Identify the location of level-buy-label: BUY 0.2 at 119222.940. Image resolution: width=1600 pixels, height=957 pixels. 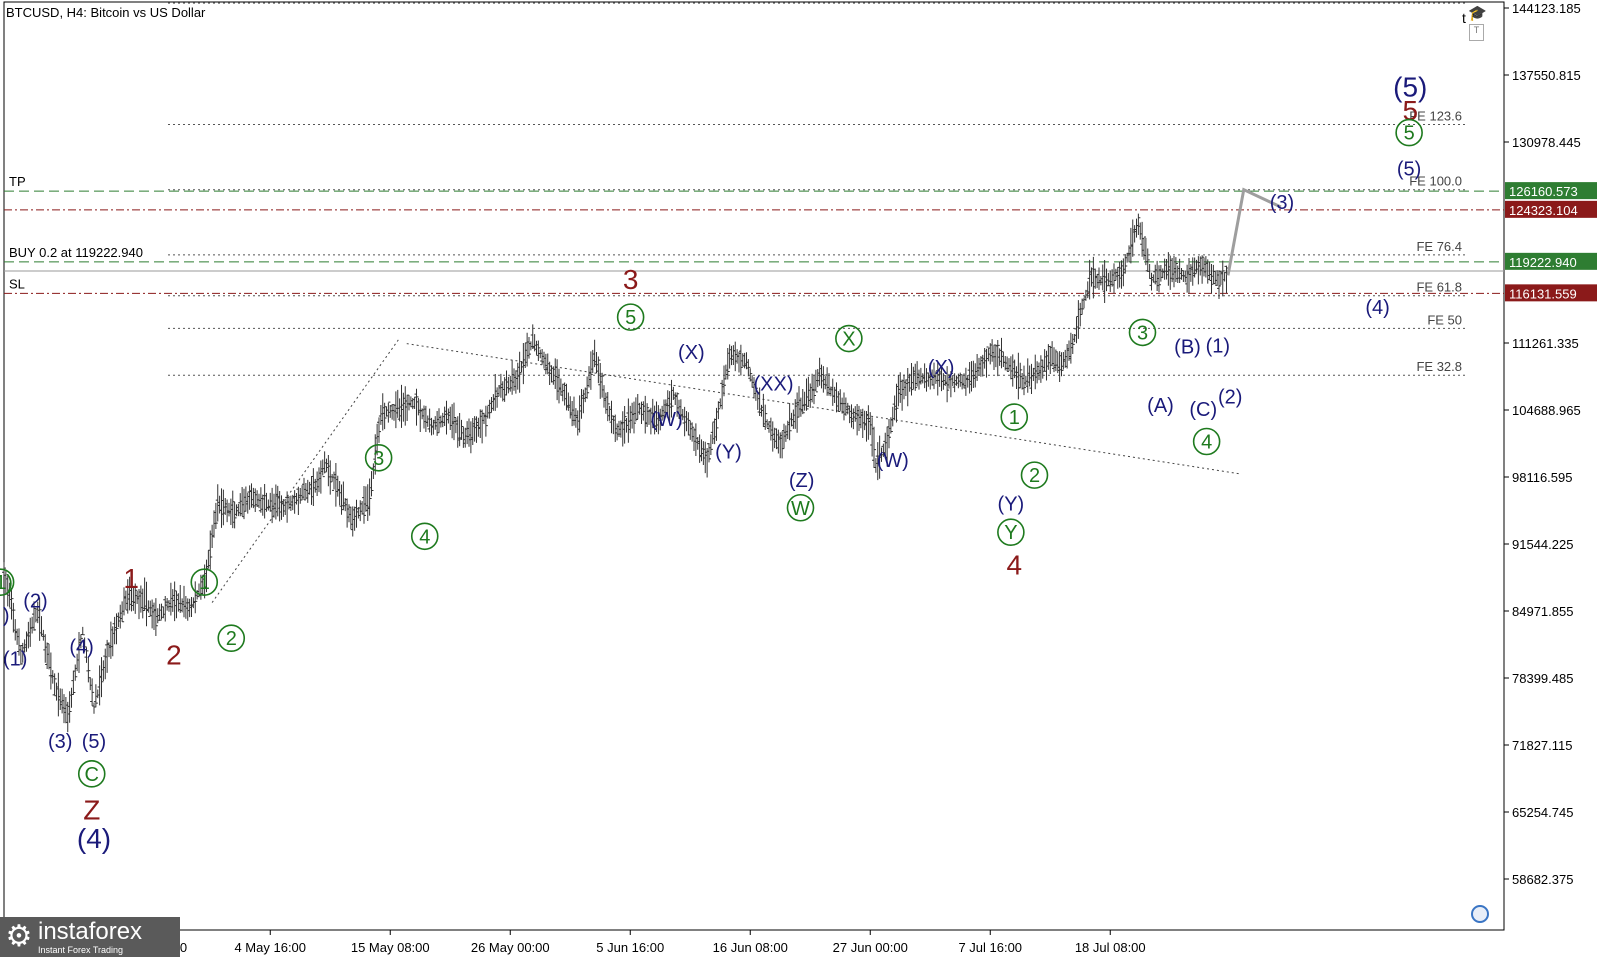
(76, 252).